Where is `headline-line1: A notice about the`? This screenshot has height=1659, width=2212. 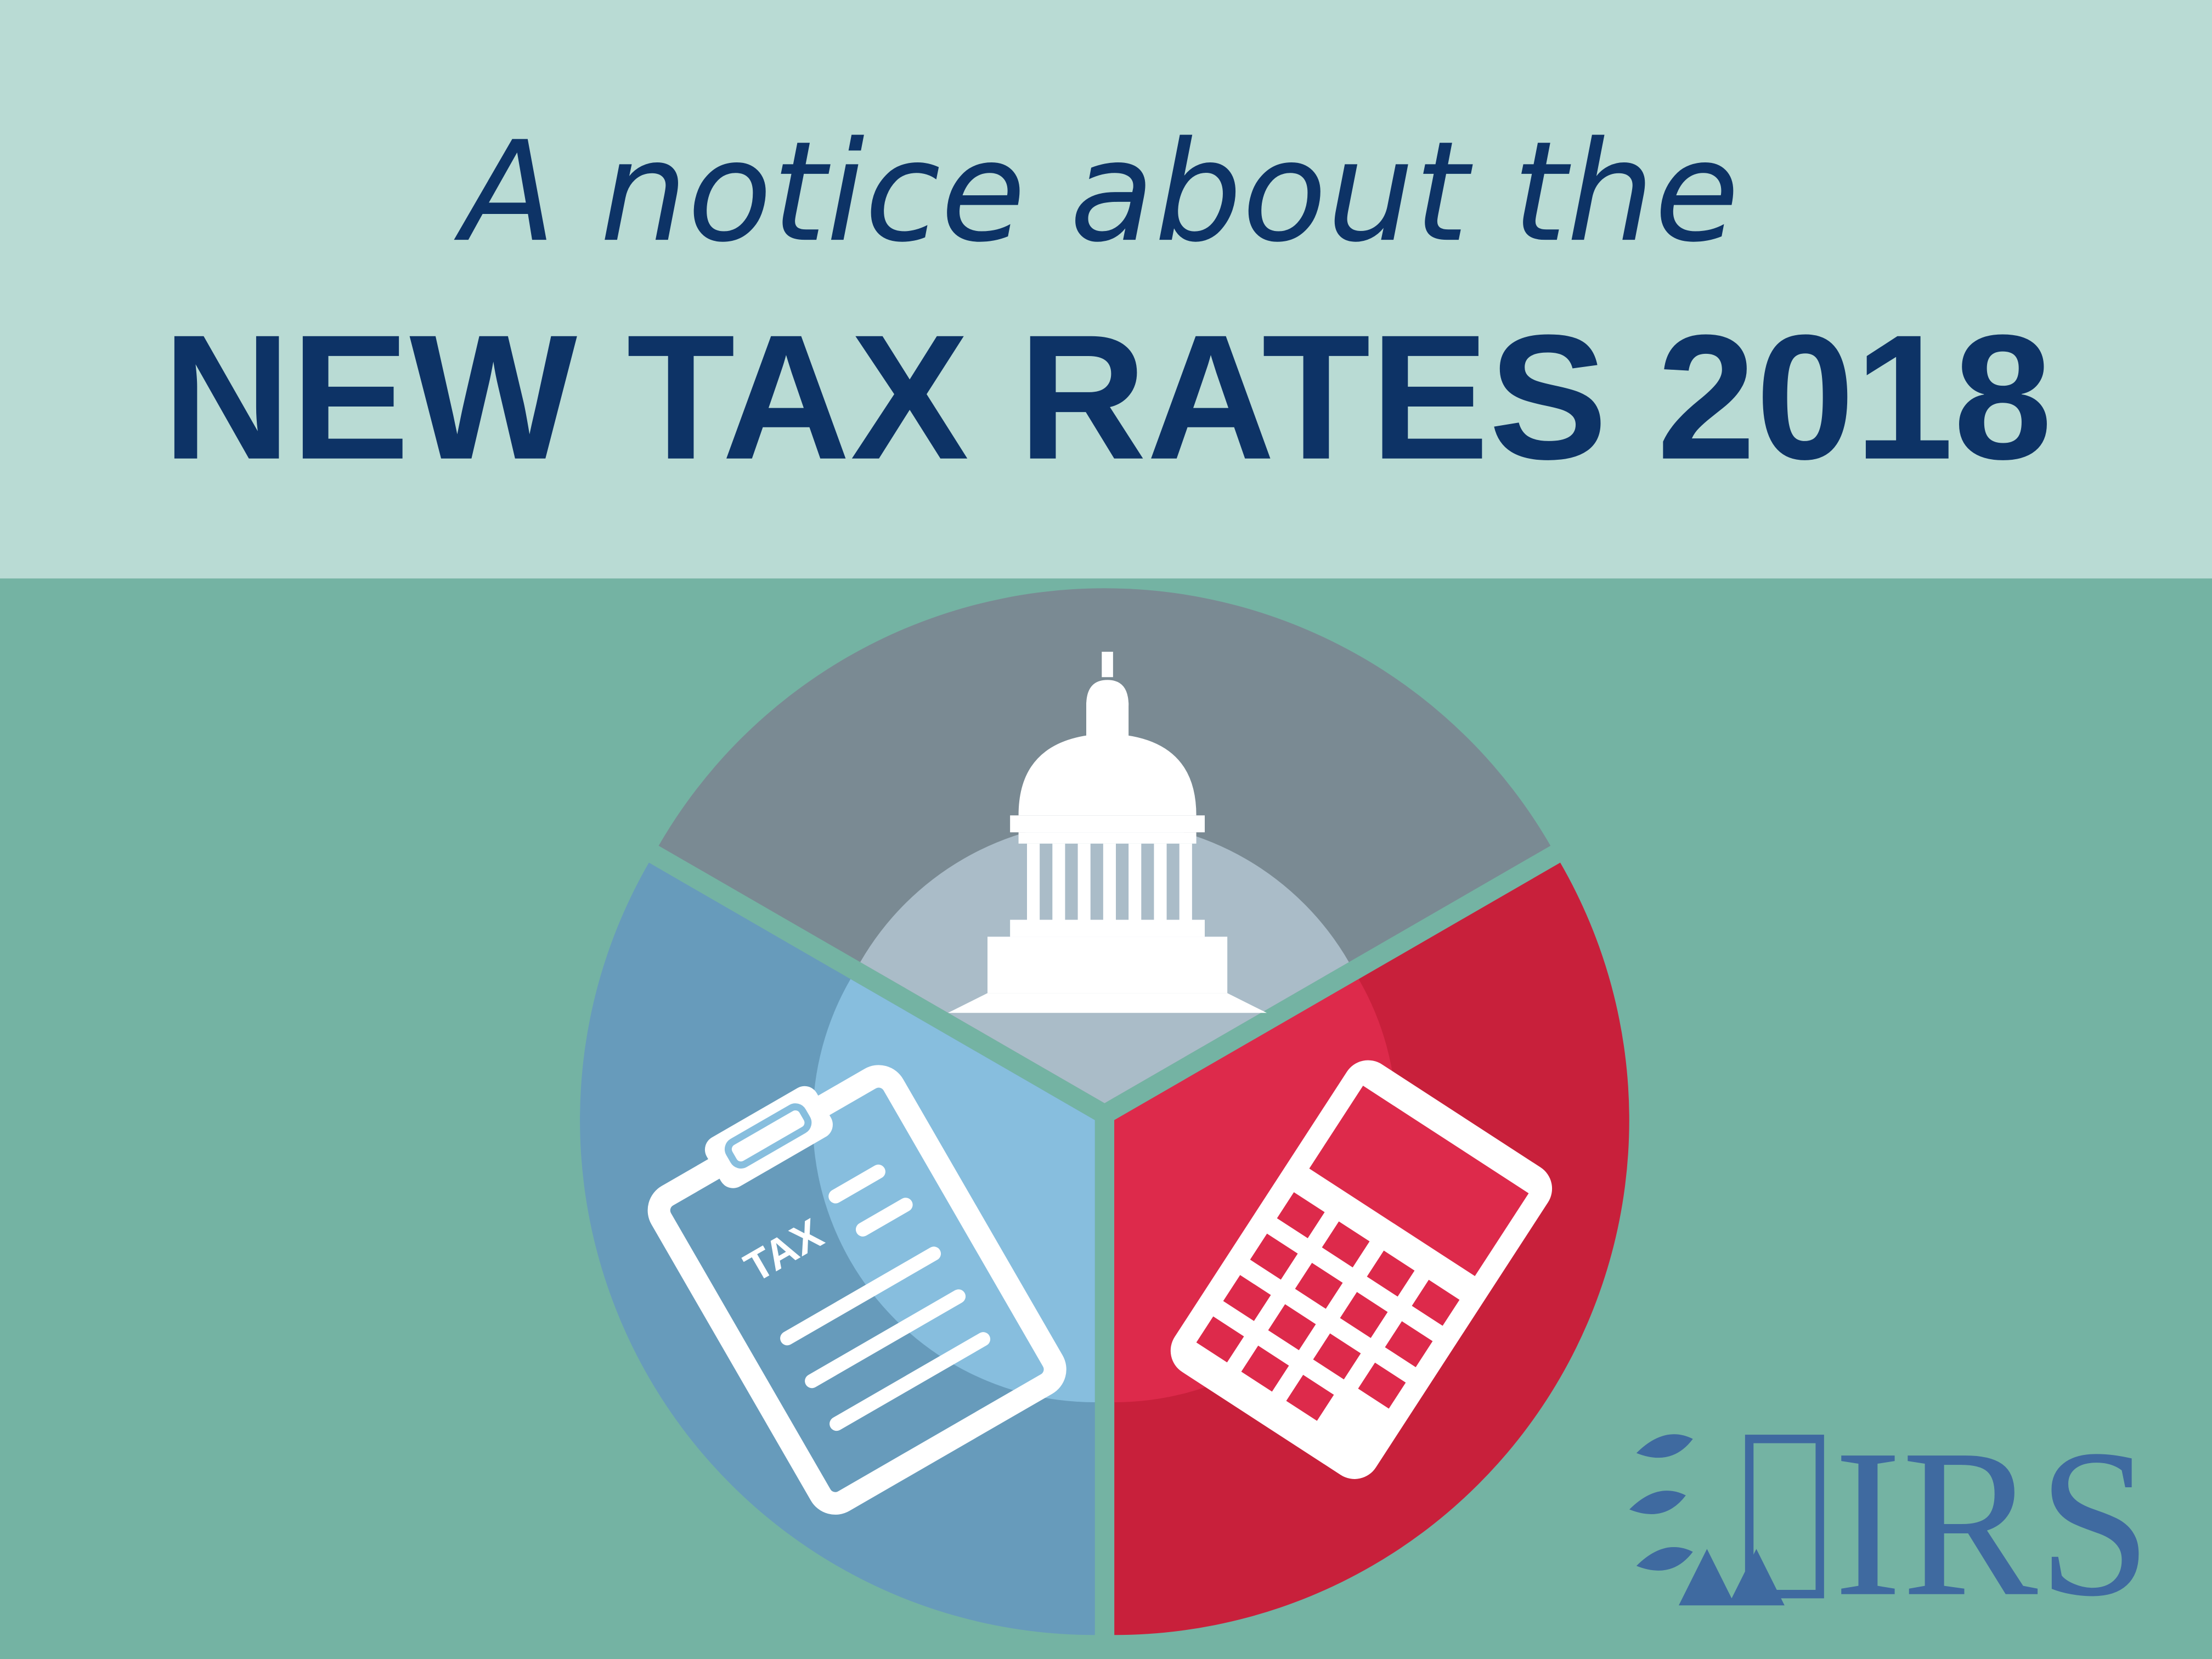 headline-line1: A notice about the is located at coordinates (1097, 192).